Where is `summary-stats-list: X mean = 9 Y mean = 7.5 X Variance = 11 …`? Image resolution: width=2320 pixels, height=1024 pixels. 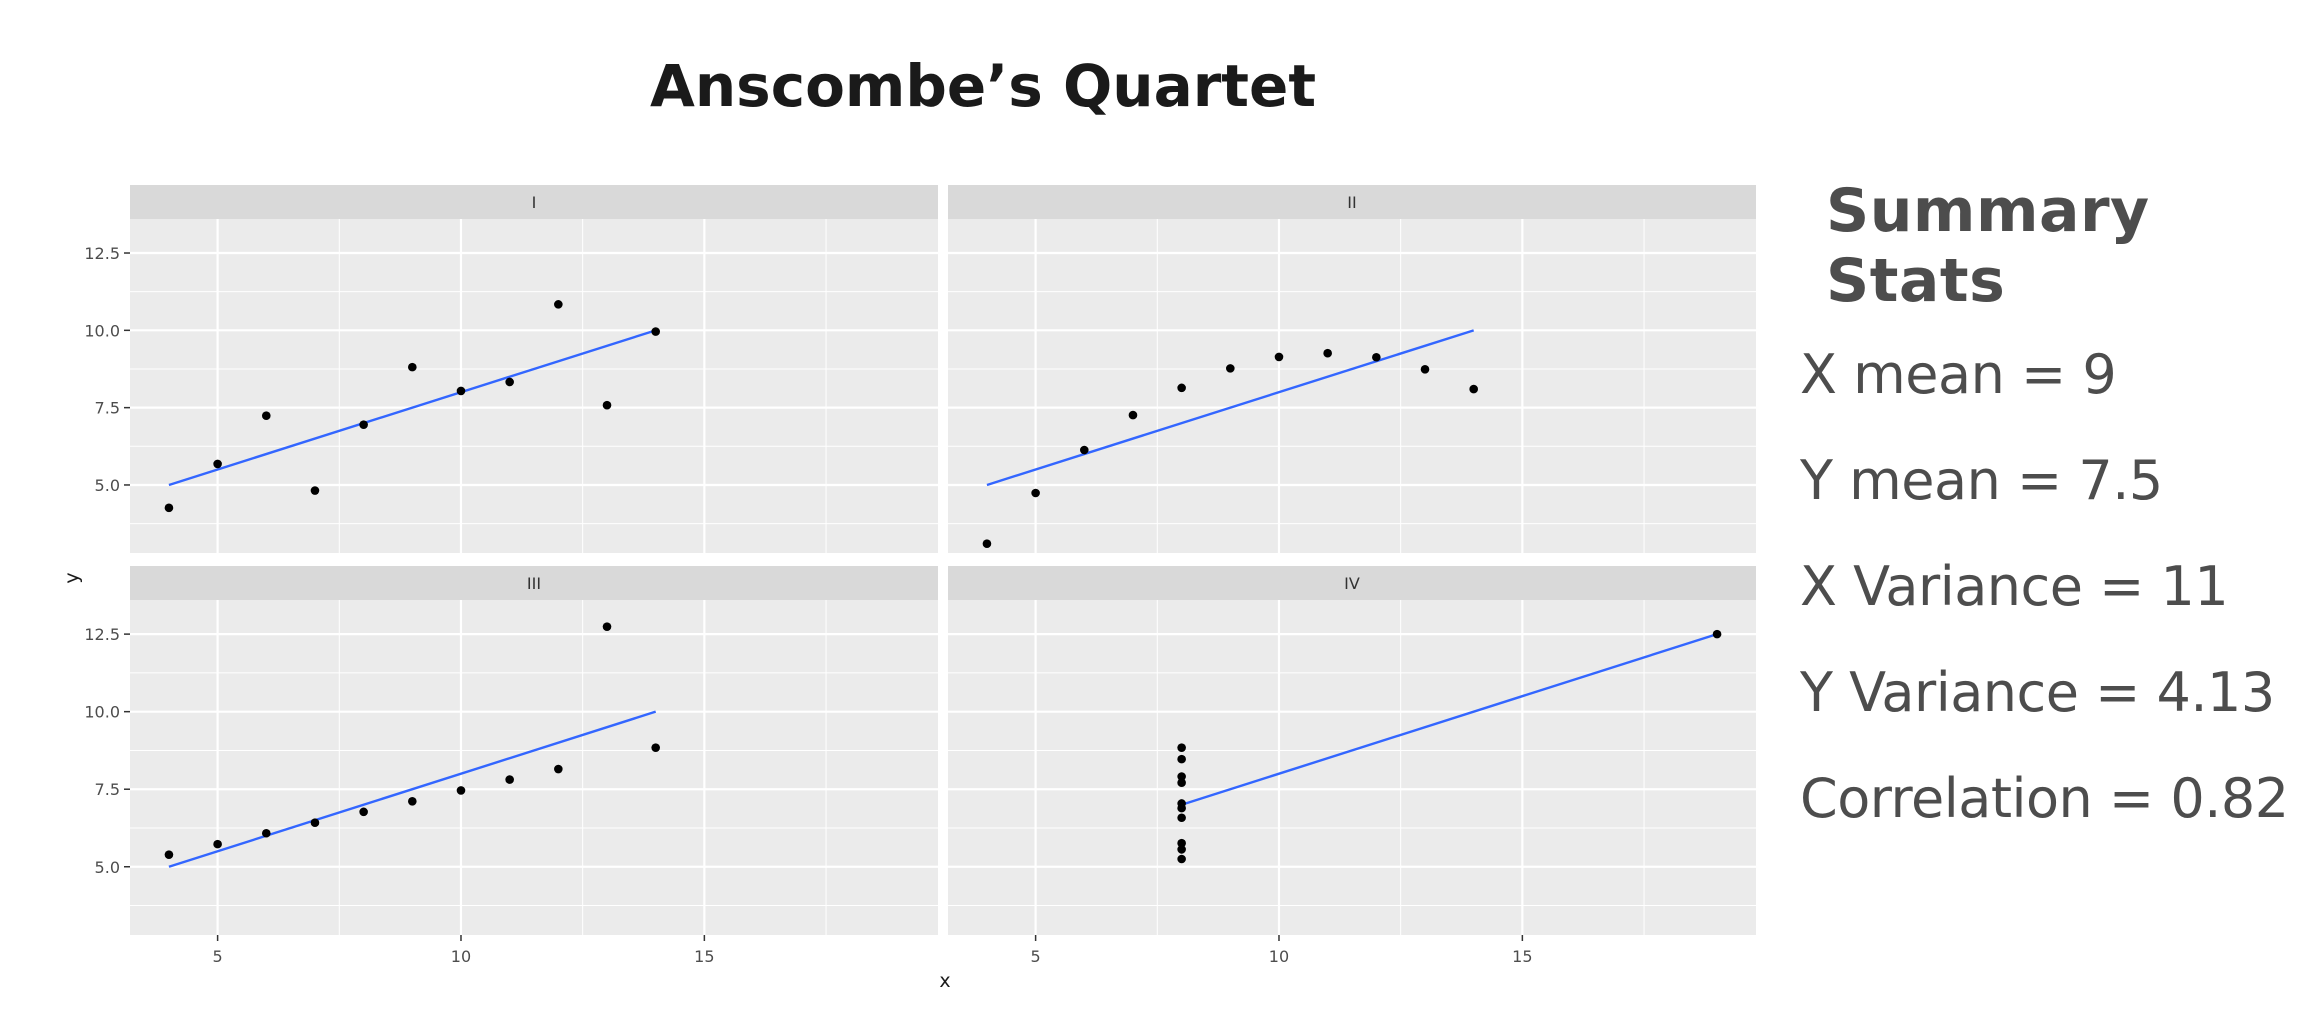
summary-stats-list: X mean = 9 Y mean = 7.5 X Variance = 11 … is located at coordinates (2060, 587).